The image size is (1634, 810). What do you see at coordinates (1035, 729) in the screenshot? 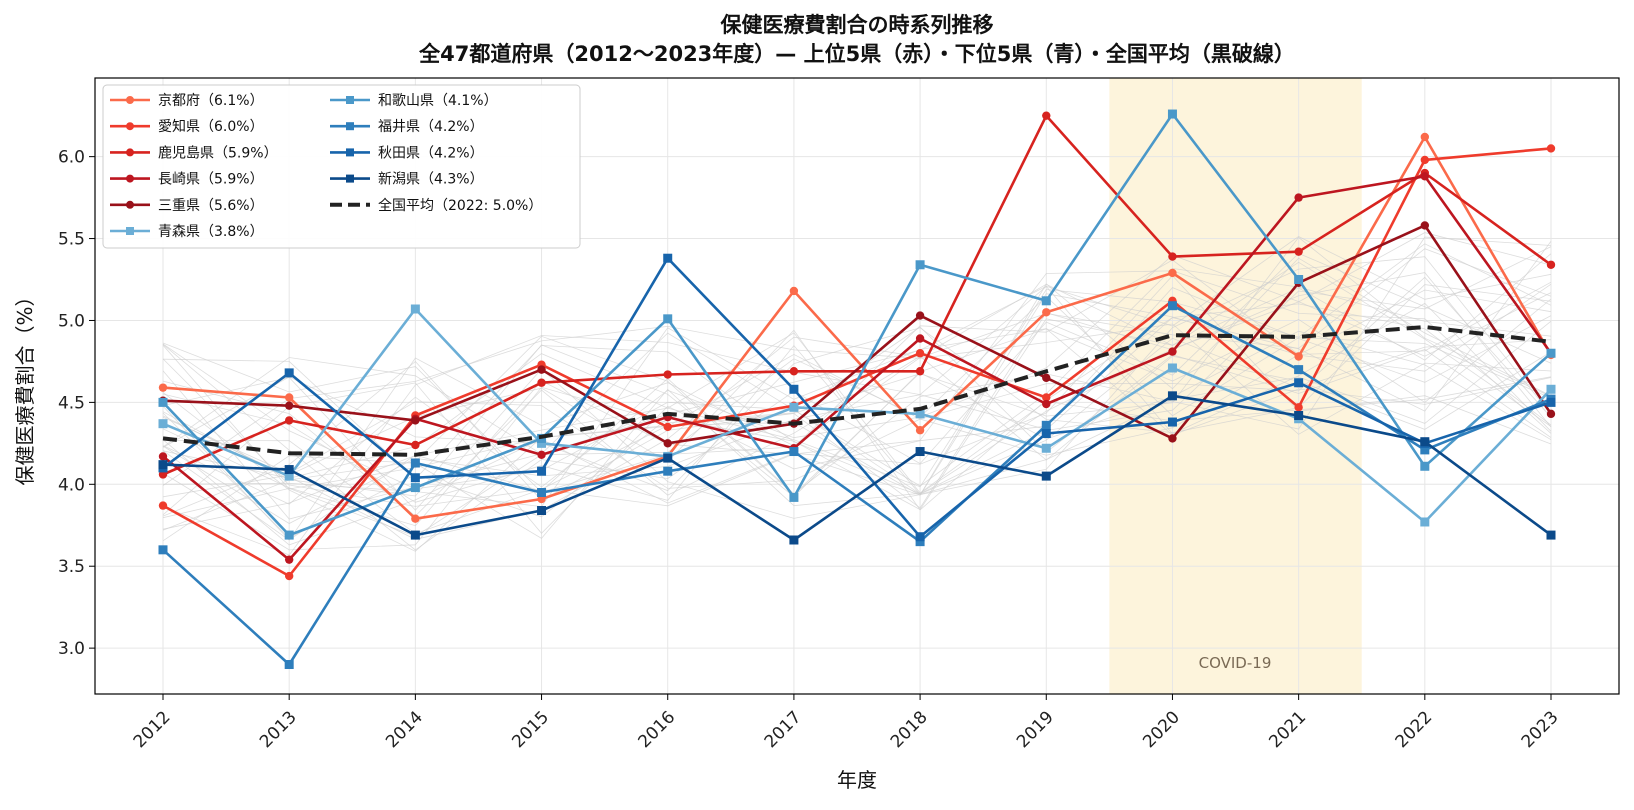
I see `x-tick-label: 2019` at bounding box center [1035, 729].